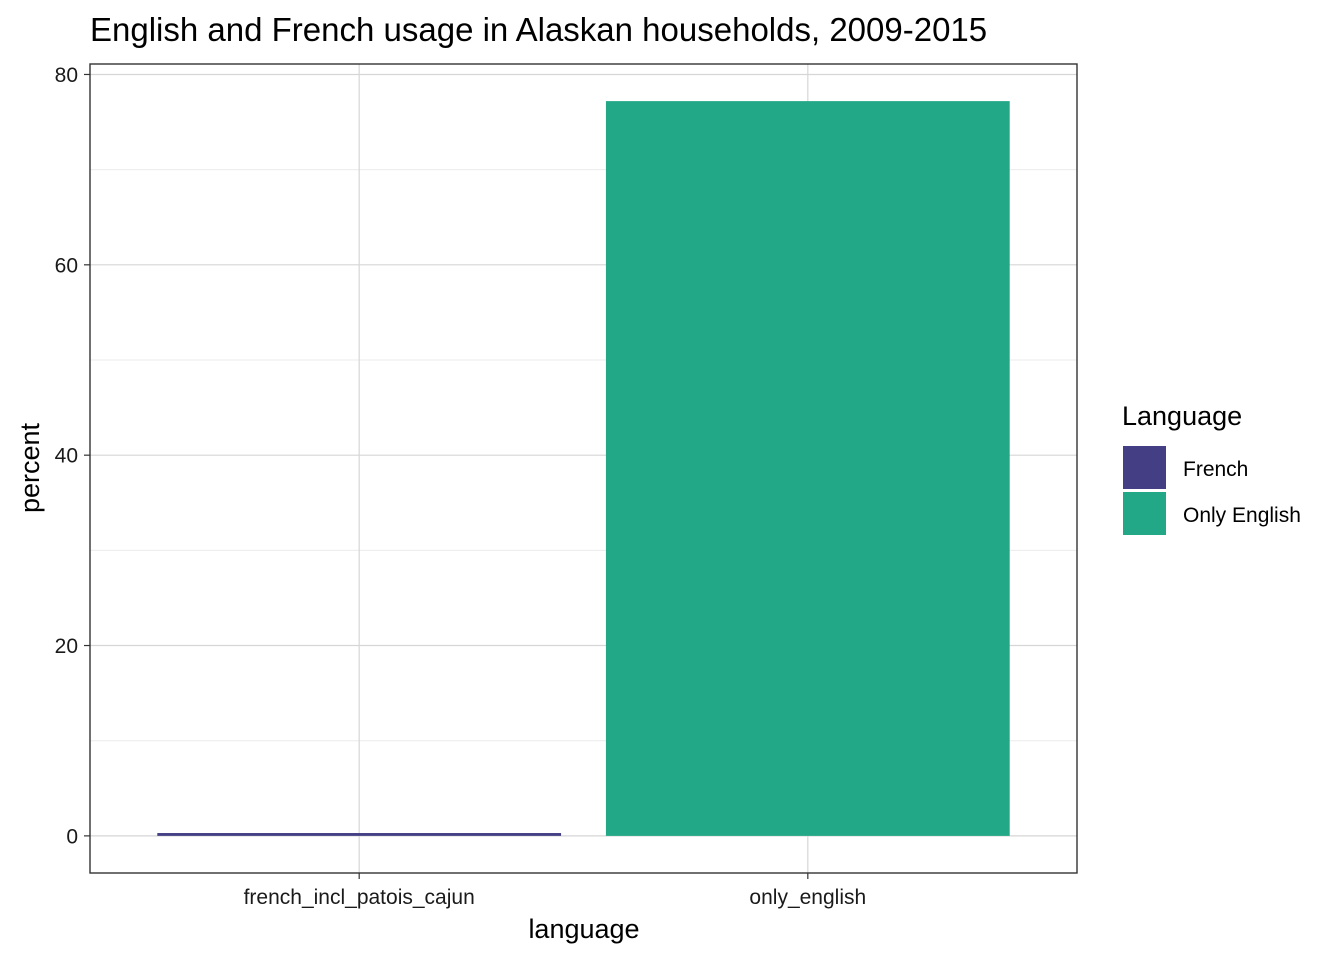  Describe the element at coordinates (1215, 469) in the screenshot. I see `legend-label: French` at that location.